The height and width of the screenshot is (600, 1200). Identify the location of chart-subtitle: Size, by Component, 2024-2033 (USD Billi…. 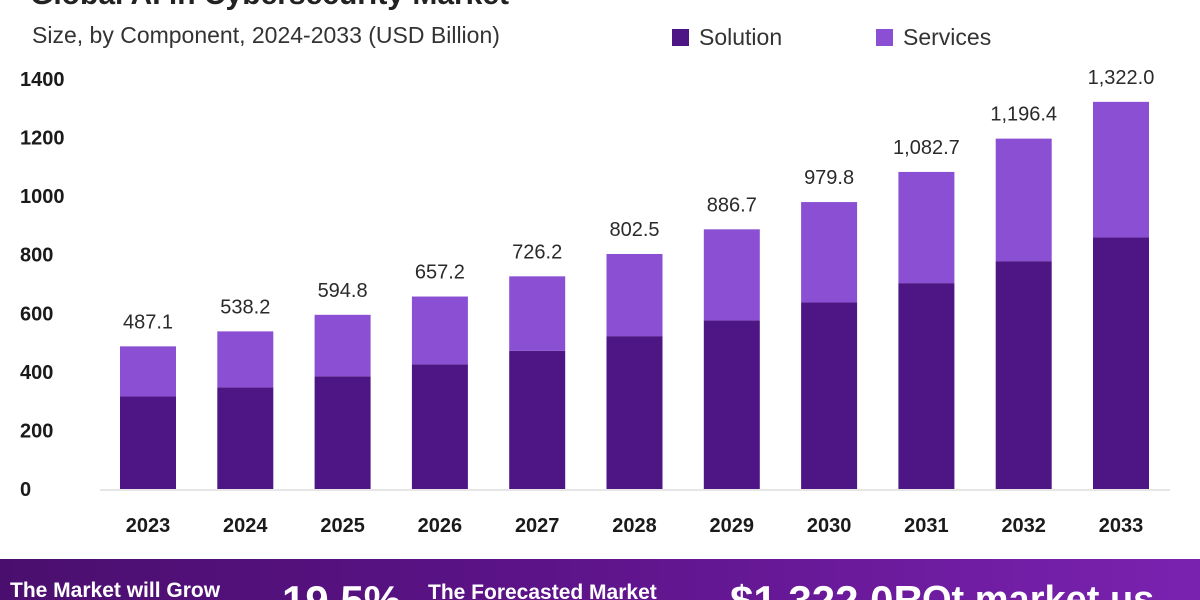
(266, 35).